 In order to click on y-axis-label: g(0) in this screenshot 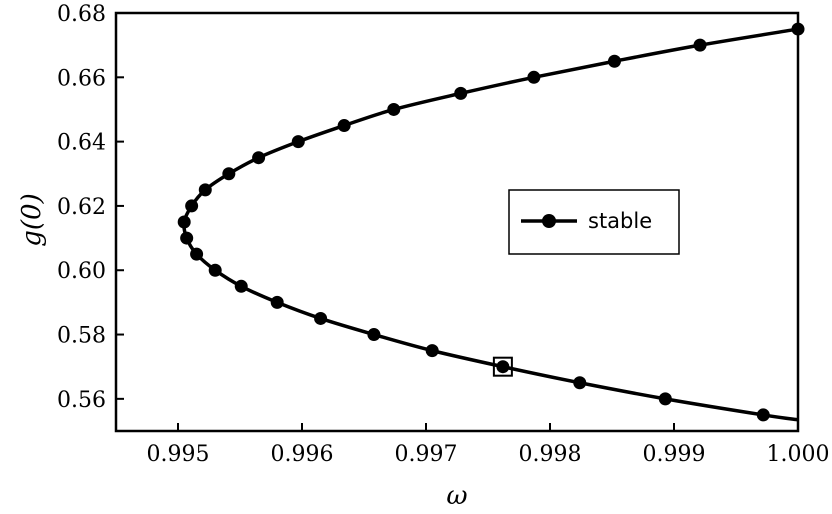, I will do `click(32, 219)`.